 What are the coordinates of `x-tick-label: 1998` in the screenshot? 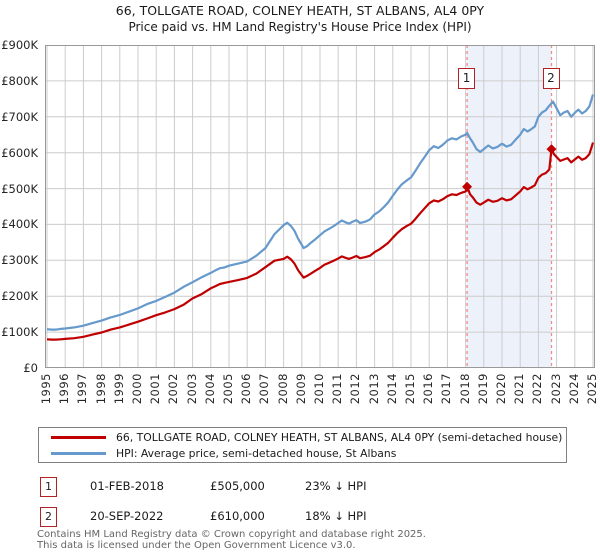 It's located at (100, 389).